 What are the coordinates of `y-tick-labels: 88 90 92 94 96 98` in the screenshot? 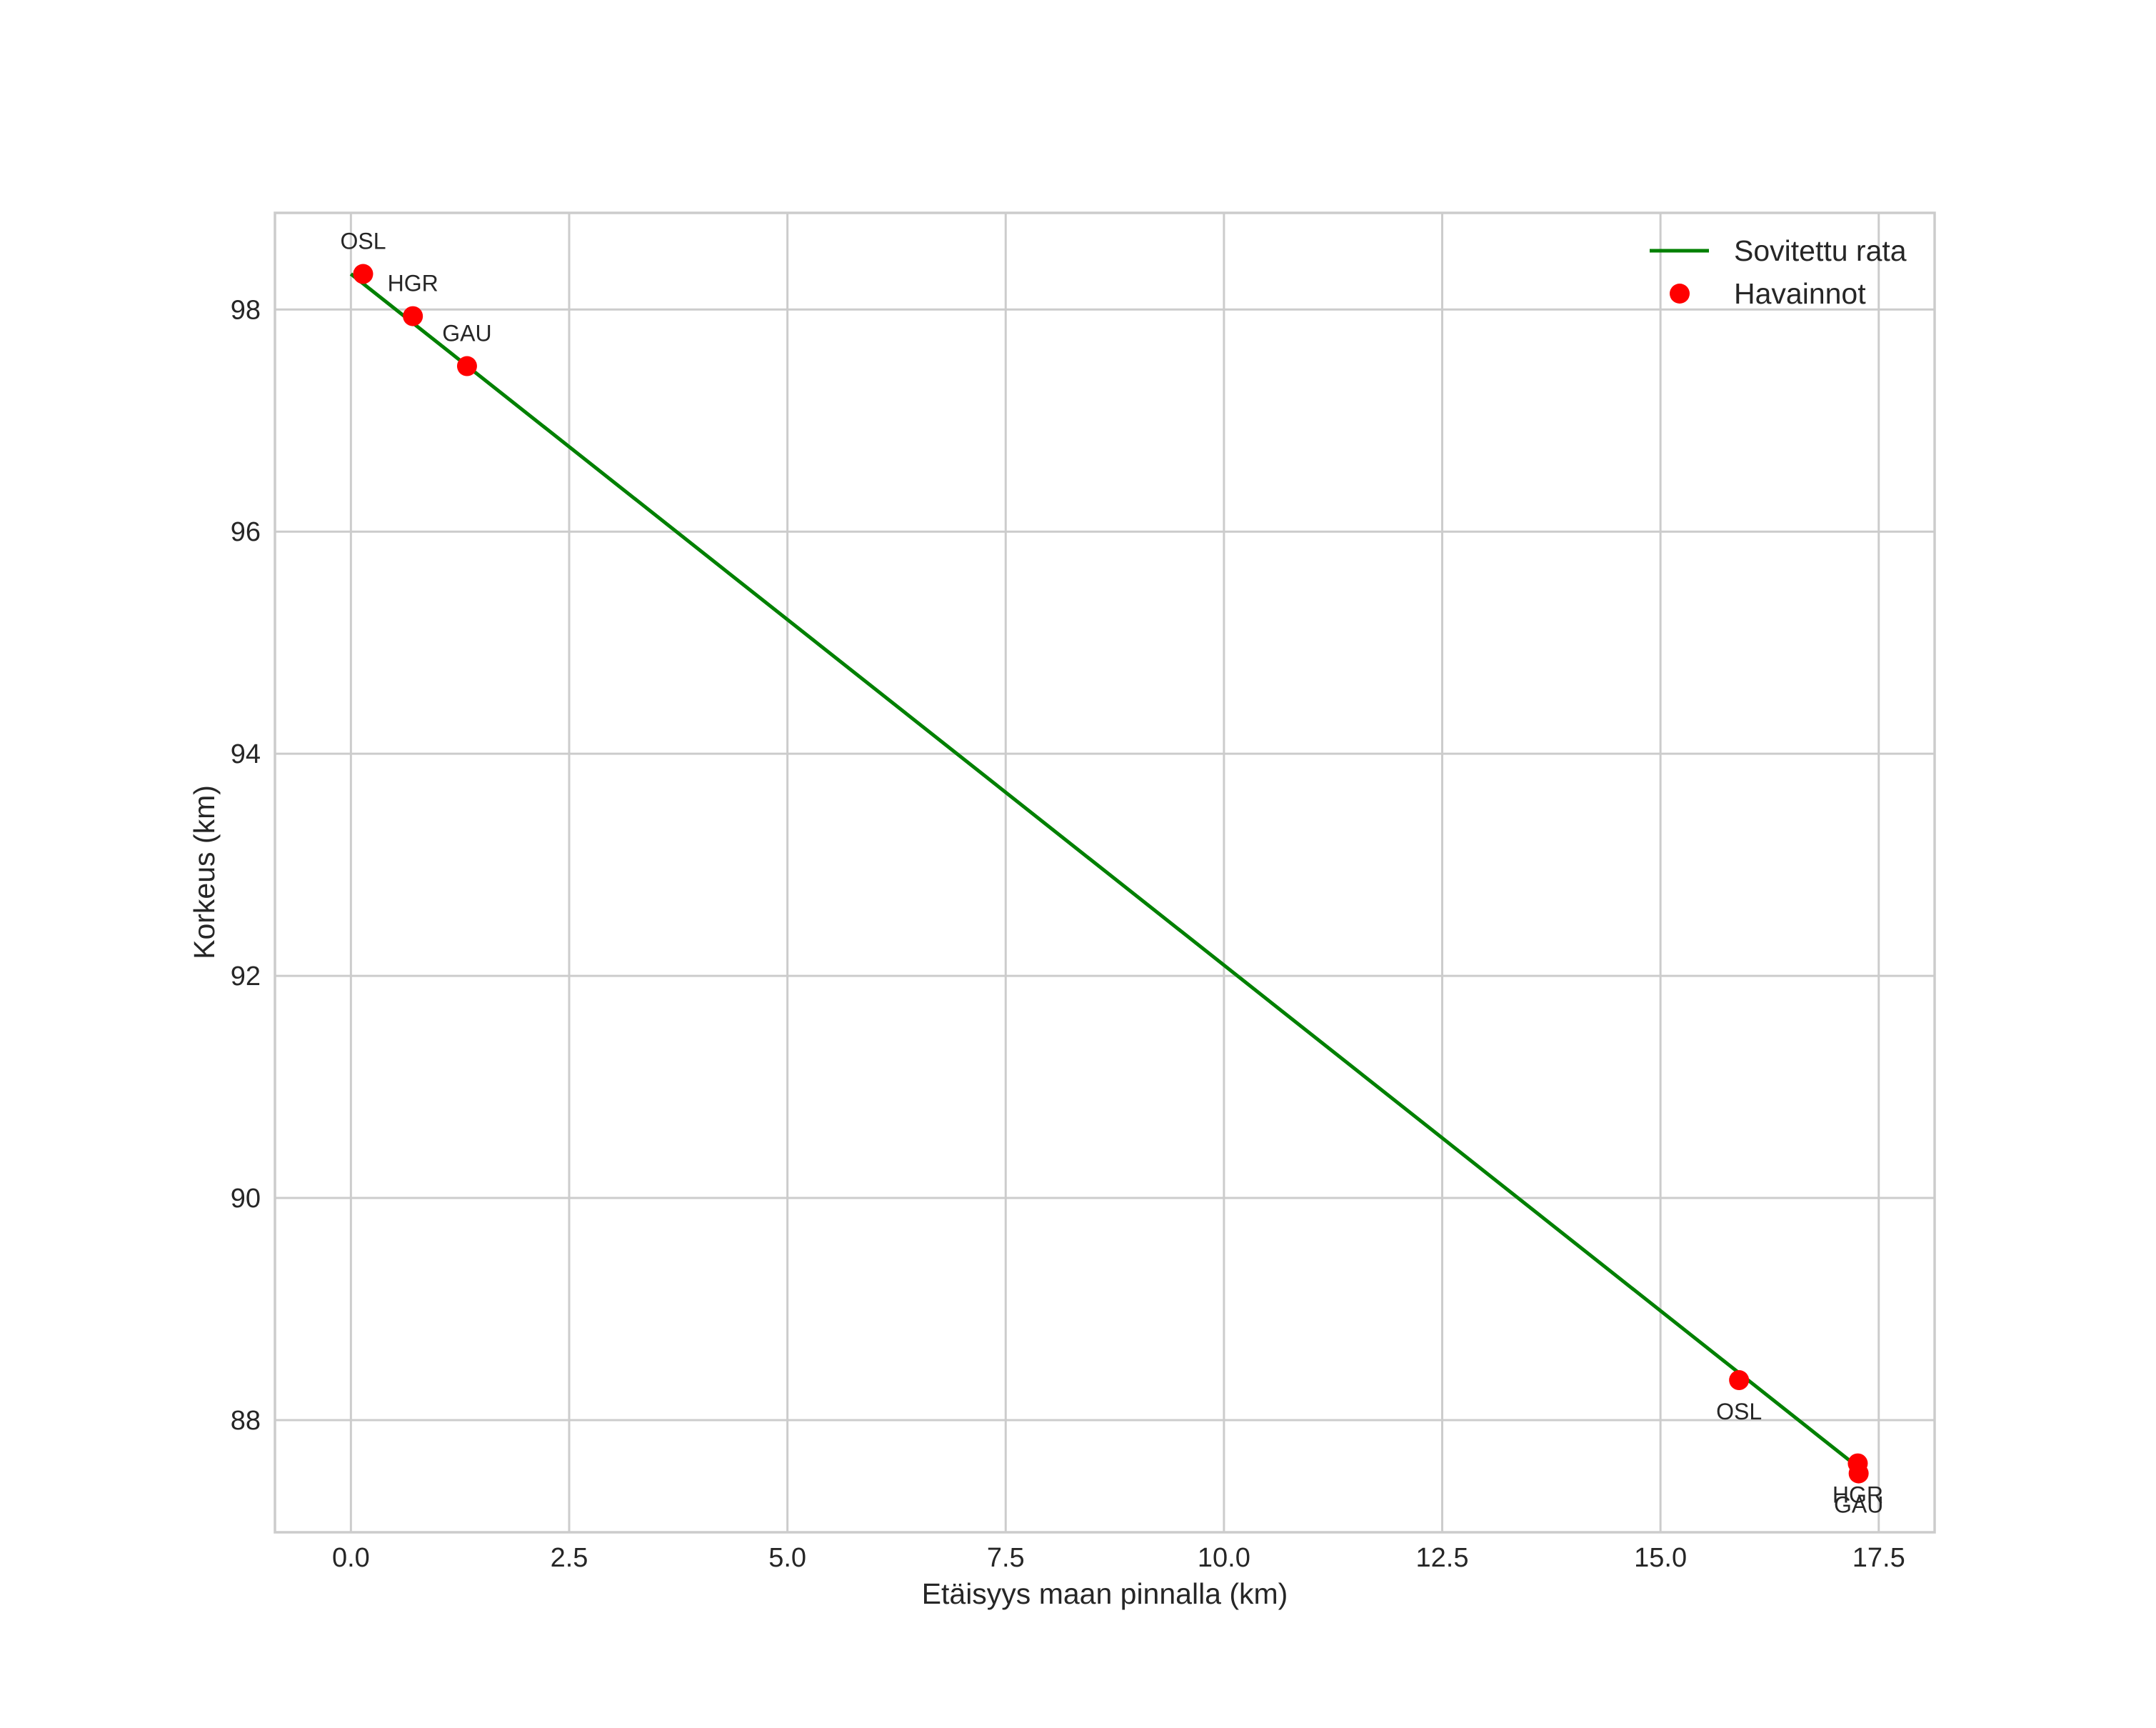 It's located at (246, 865).